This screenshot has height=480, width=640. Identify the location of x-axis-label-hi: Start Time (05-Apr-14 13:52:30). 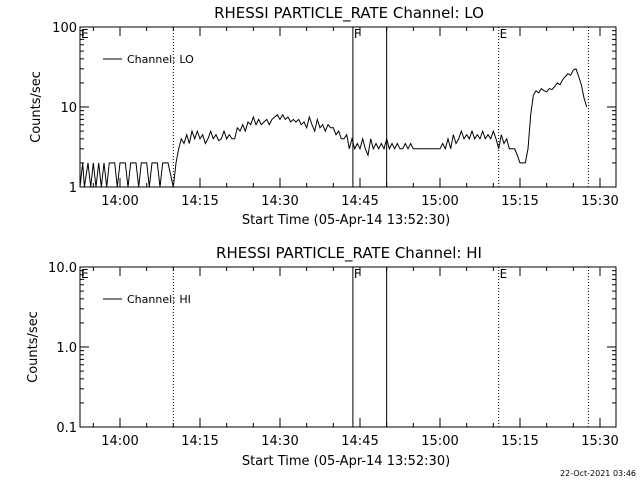
(346, 461).